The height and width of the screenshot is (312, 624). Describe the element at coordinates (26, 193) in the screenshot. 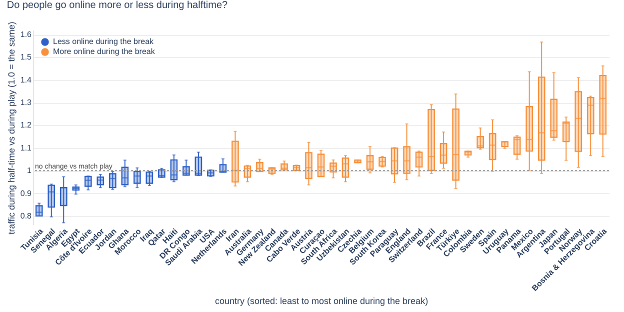

I see `y-tick-label: 0.9` at that location.